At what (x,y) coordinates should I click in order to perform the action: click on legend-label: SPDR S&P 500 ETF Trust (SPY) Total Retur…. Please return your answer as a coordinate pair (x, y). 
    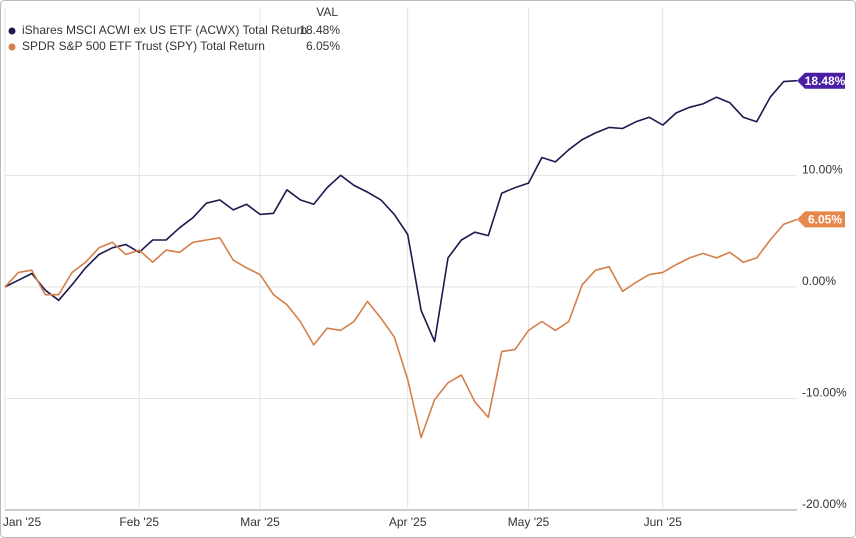
    Looking at the image, I should click on (143, 46).